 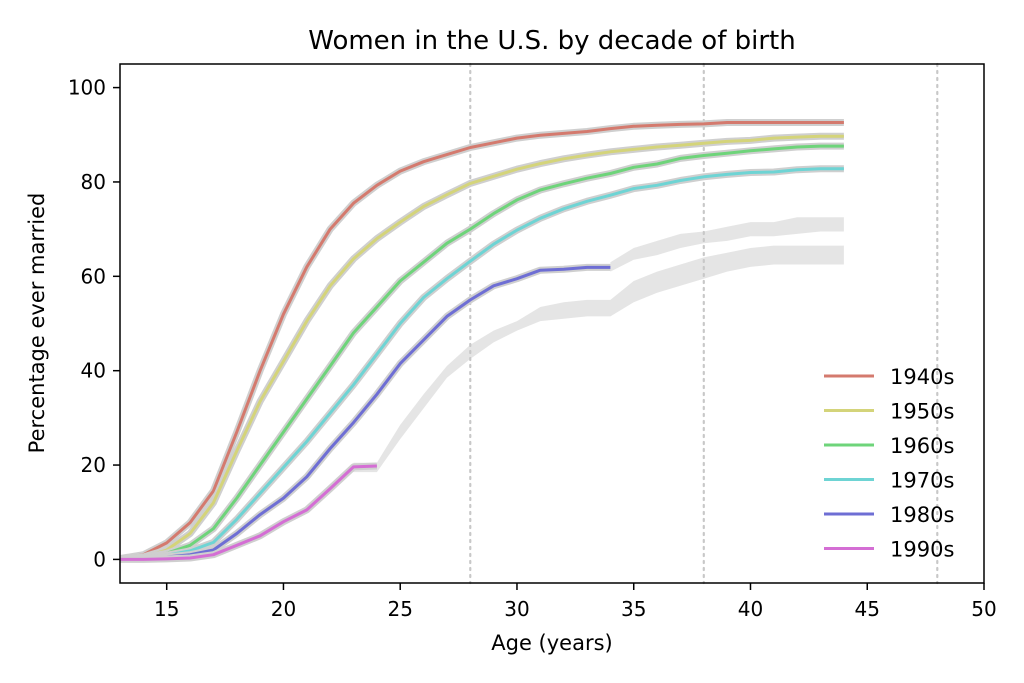 I want to click on legend-label: 1940s, so click(x=922, y=377).